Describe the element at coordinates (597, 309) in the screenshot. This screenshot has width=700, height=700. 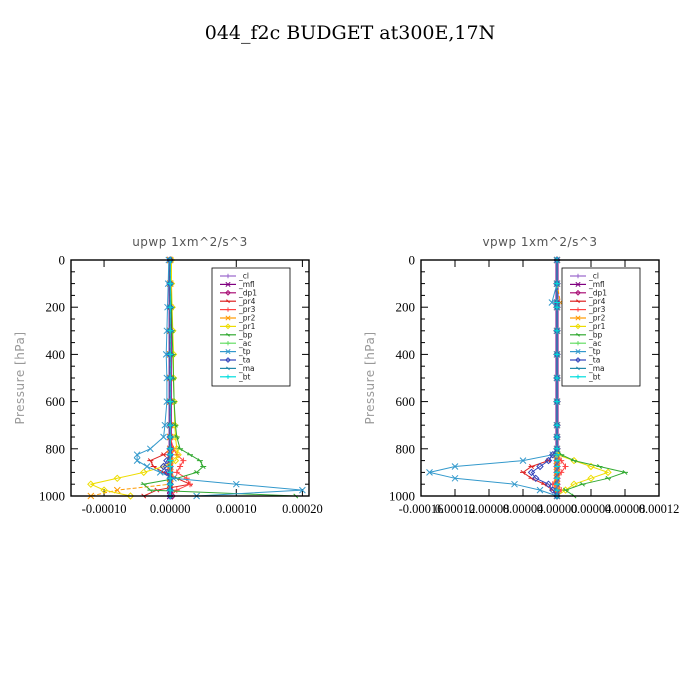
I see `vpwp-legend-label-pr3: _pr3` at that location.